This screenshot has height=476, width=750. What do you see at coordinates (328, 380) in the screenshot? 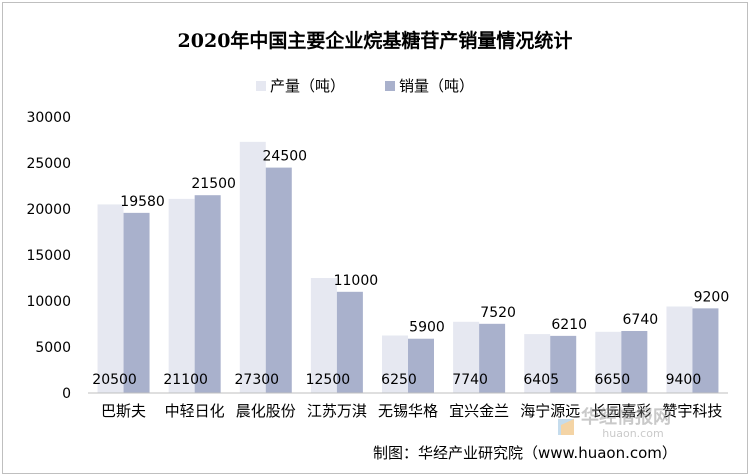
I see `data-label-production-3: 12500` at bounding box center [328, 380].